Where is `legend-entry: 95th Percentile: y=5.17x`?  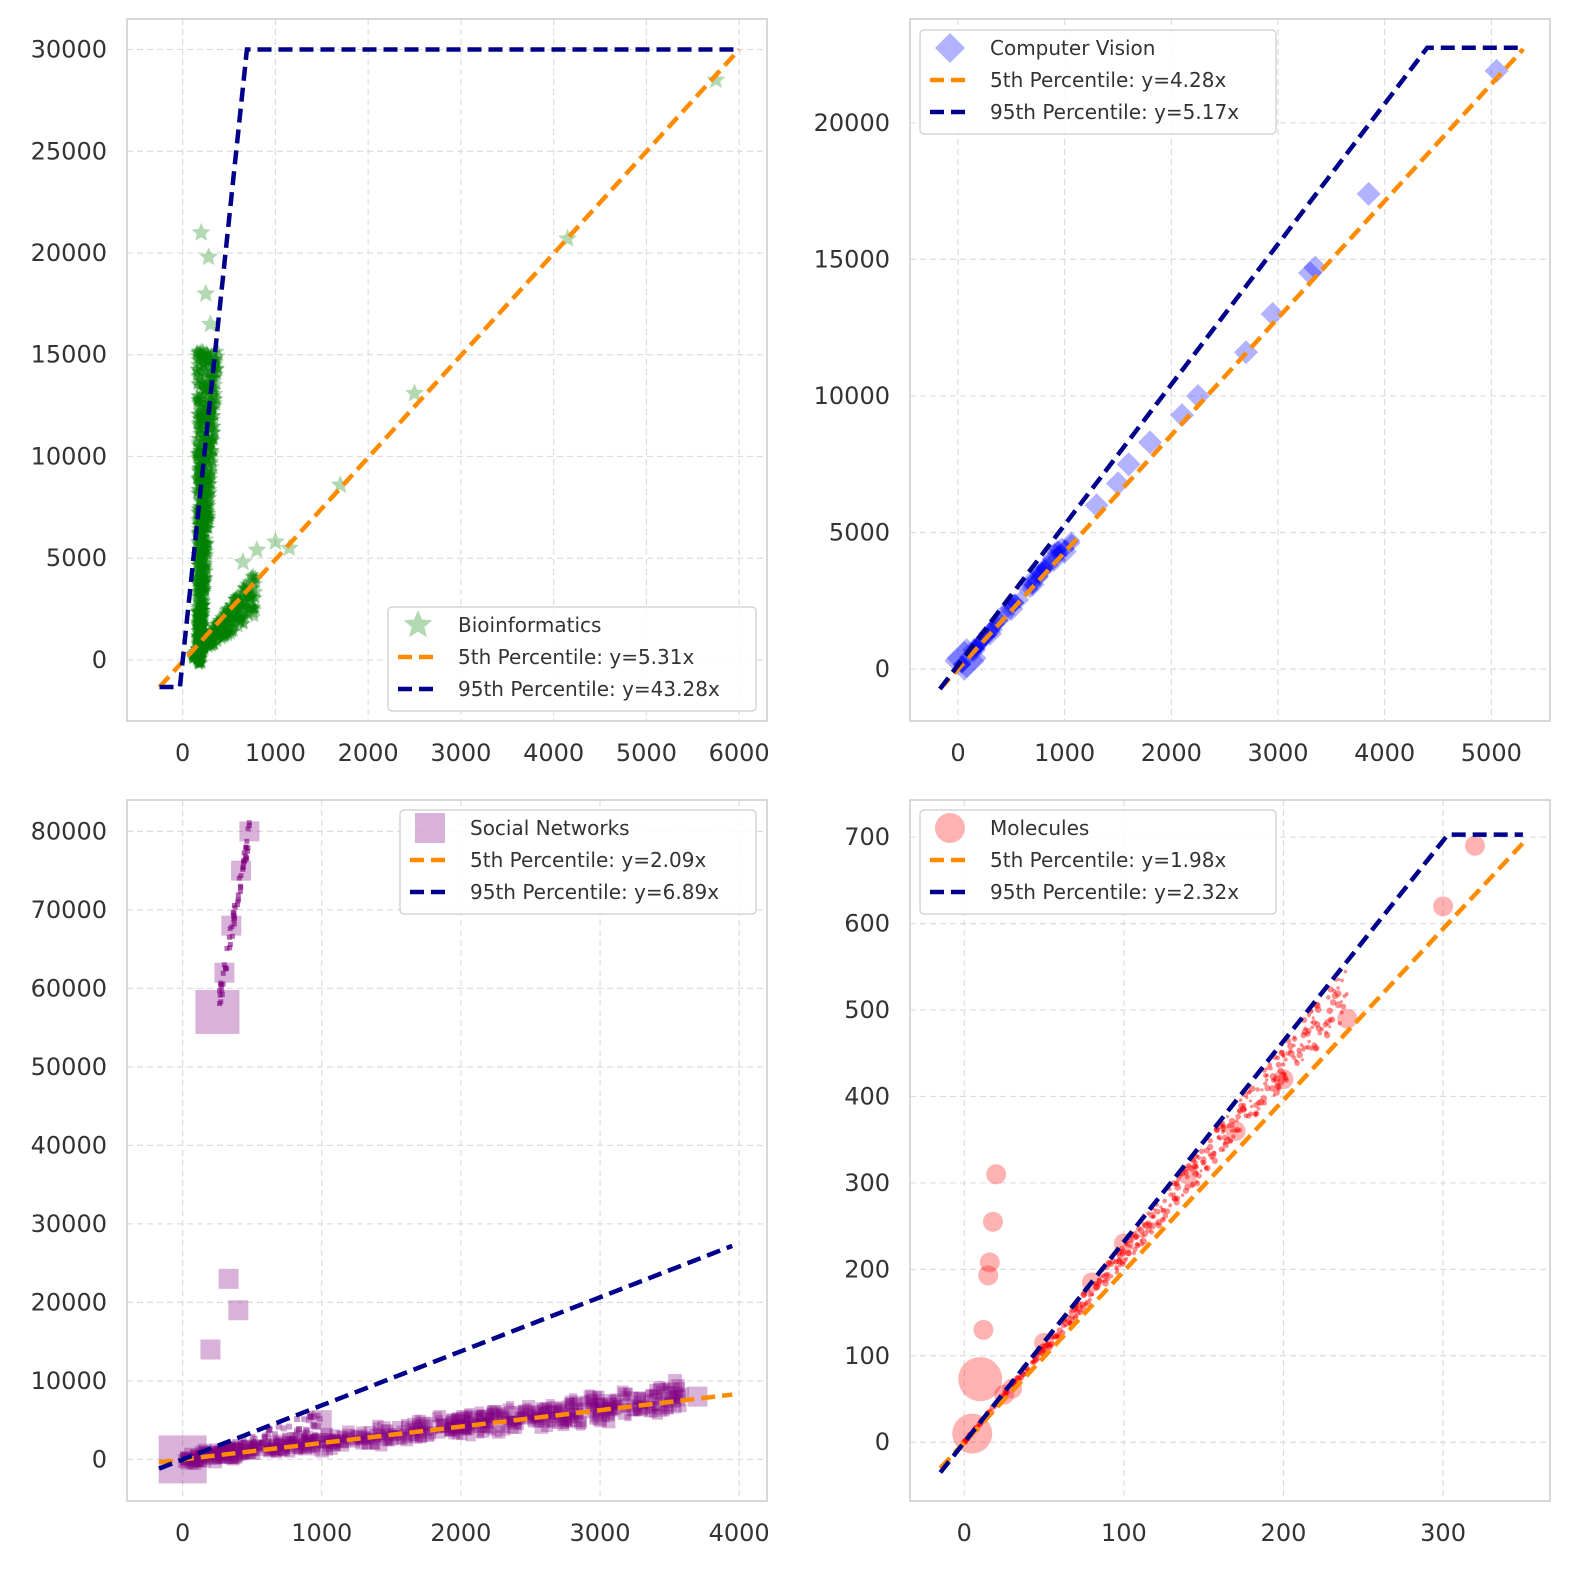 legend-entry: 95th Percentile: y=5.17x is located at coordinates (1114, 112).